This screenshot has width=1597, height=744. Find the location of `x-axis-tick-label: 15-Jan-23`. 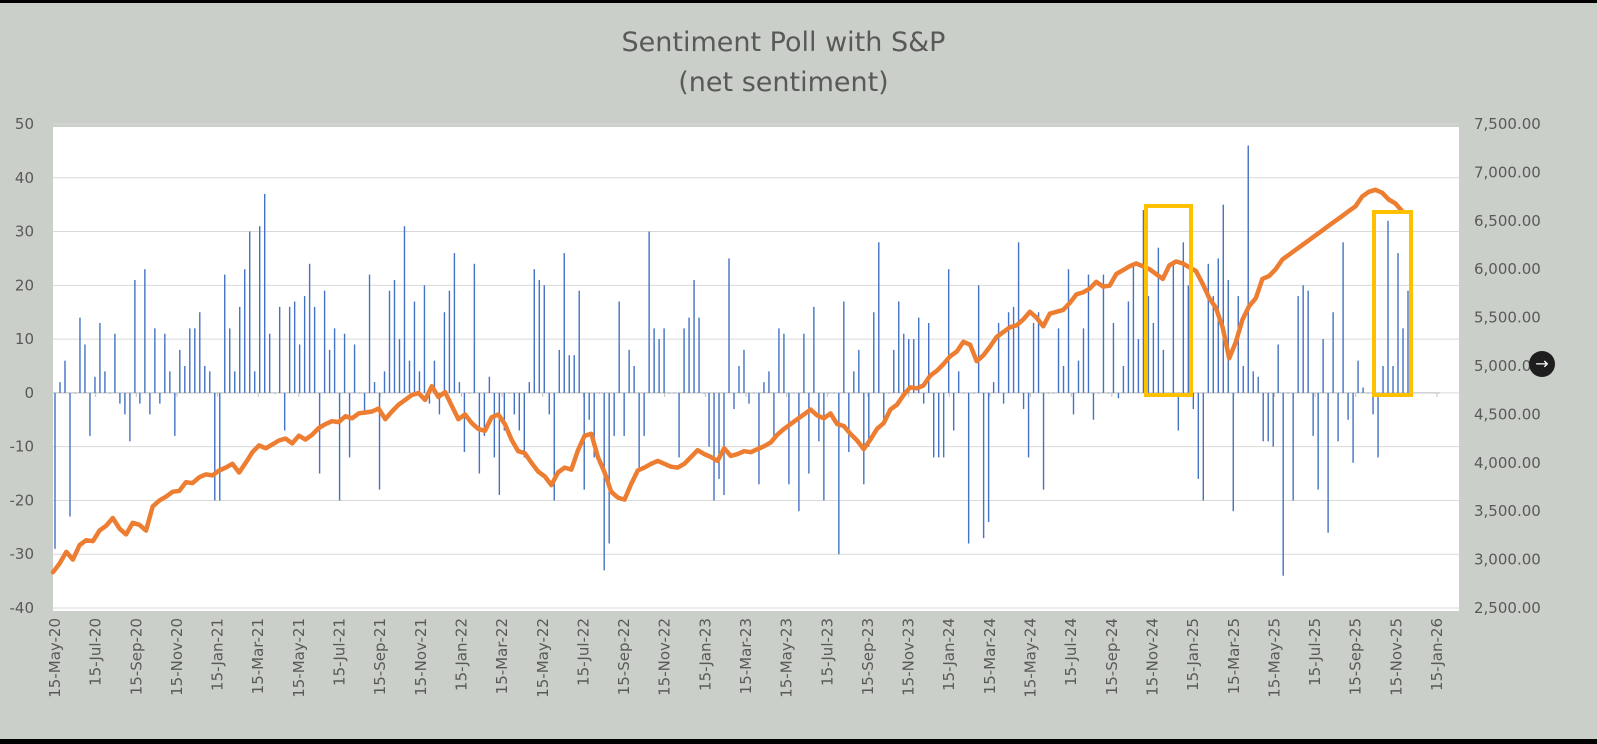

x-axis-tick-label: 15-Jan-23 is located at coordinates (705, 654).